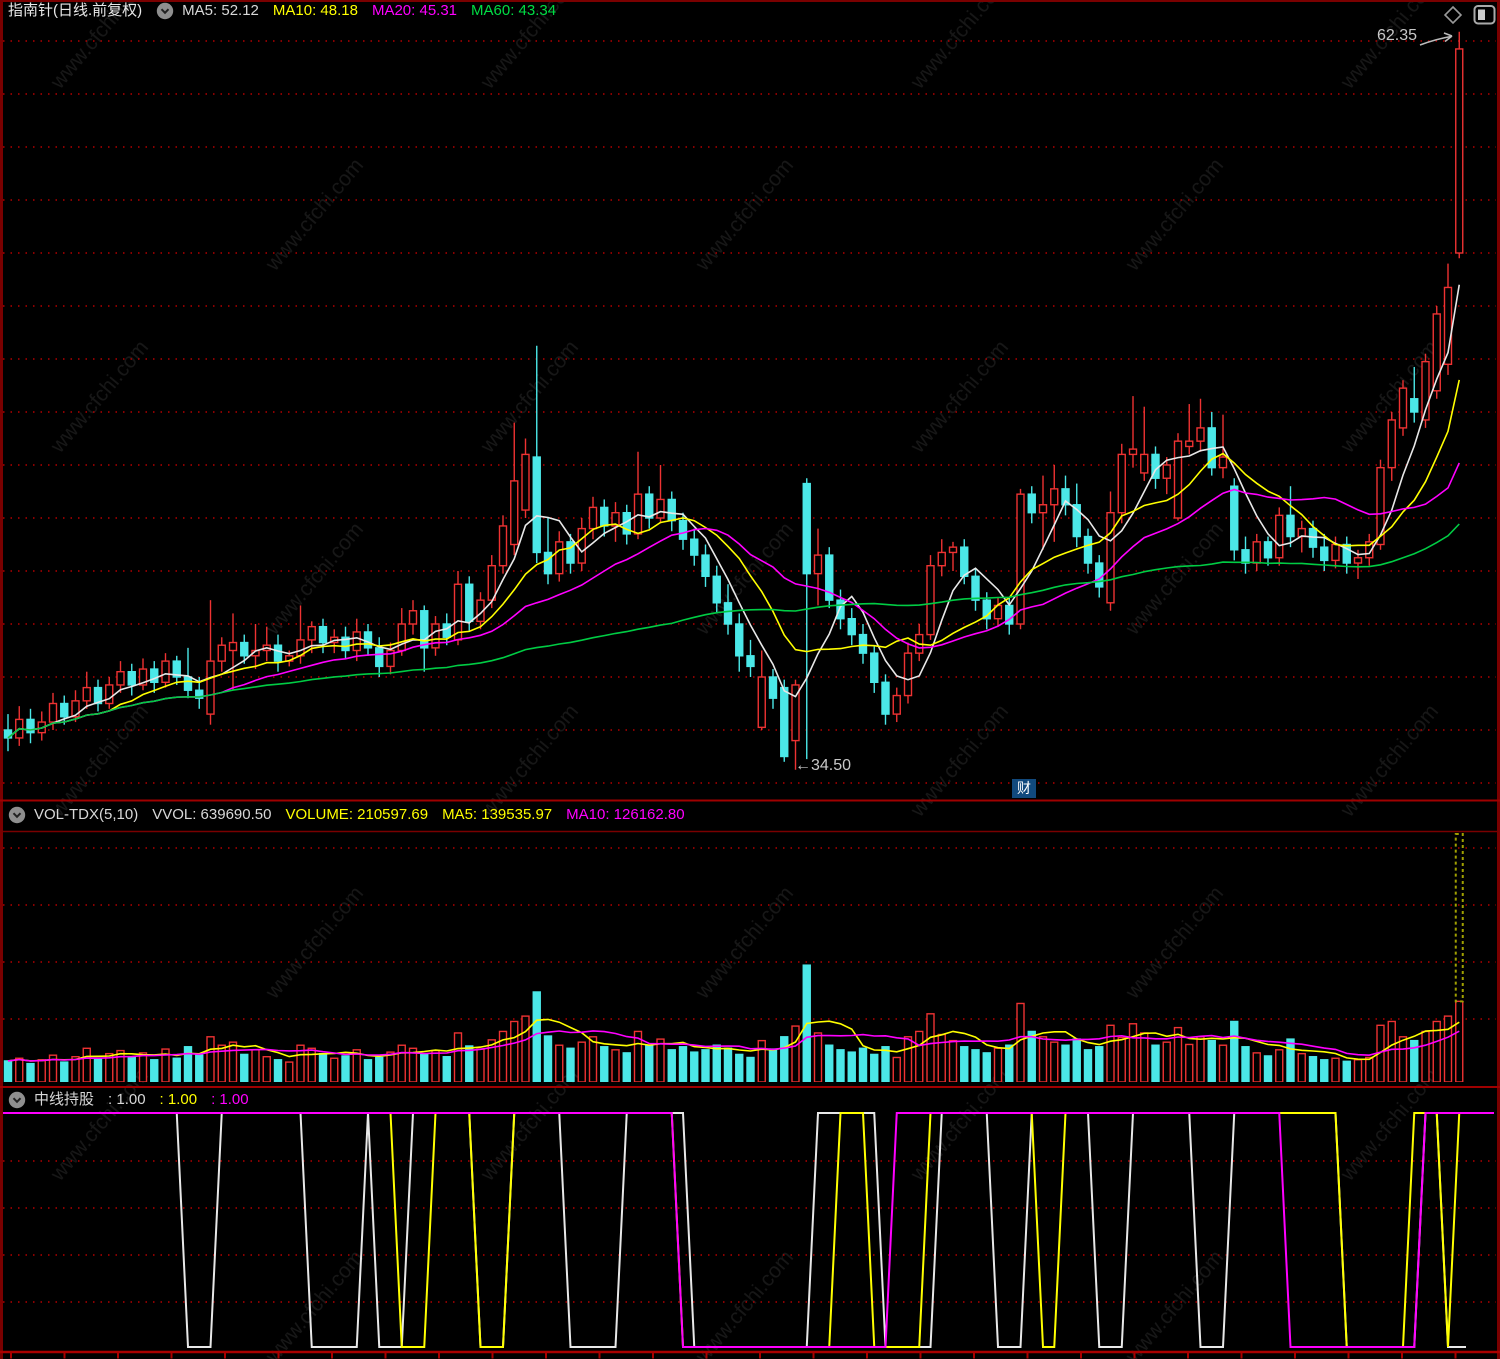 The image size is (1500, 1359). Describe the element at coordinates (1453, 15) in the screenshot. I see `diamond-icon` at that location.